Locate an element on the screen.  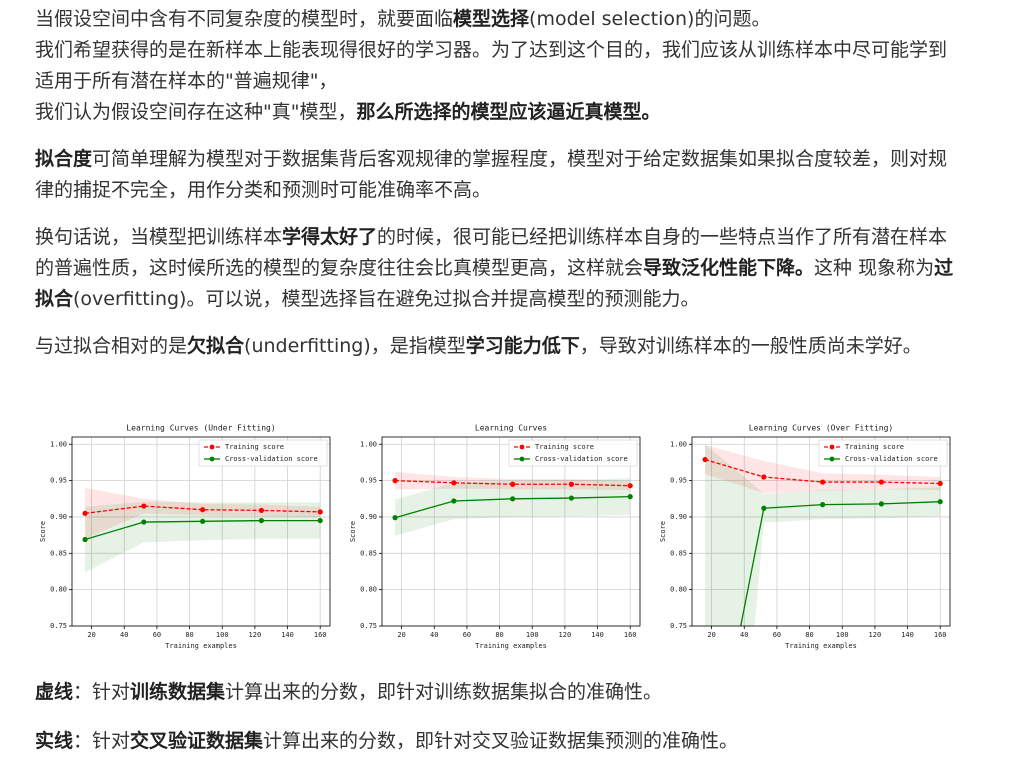
bold-text: 导致泛化性能下降。 is located at coordinates (729, 268).